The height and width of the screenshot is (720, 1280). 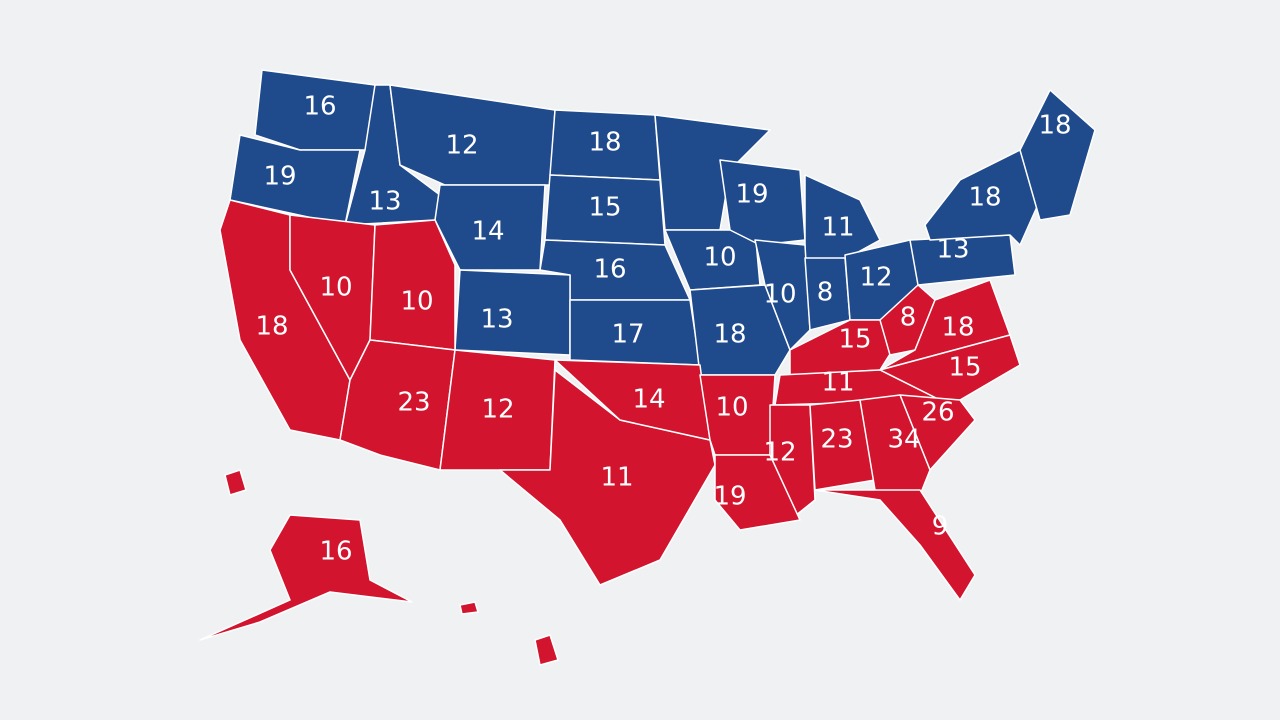 I want to click on state-label: 9, so click(x=940, y=527).